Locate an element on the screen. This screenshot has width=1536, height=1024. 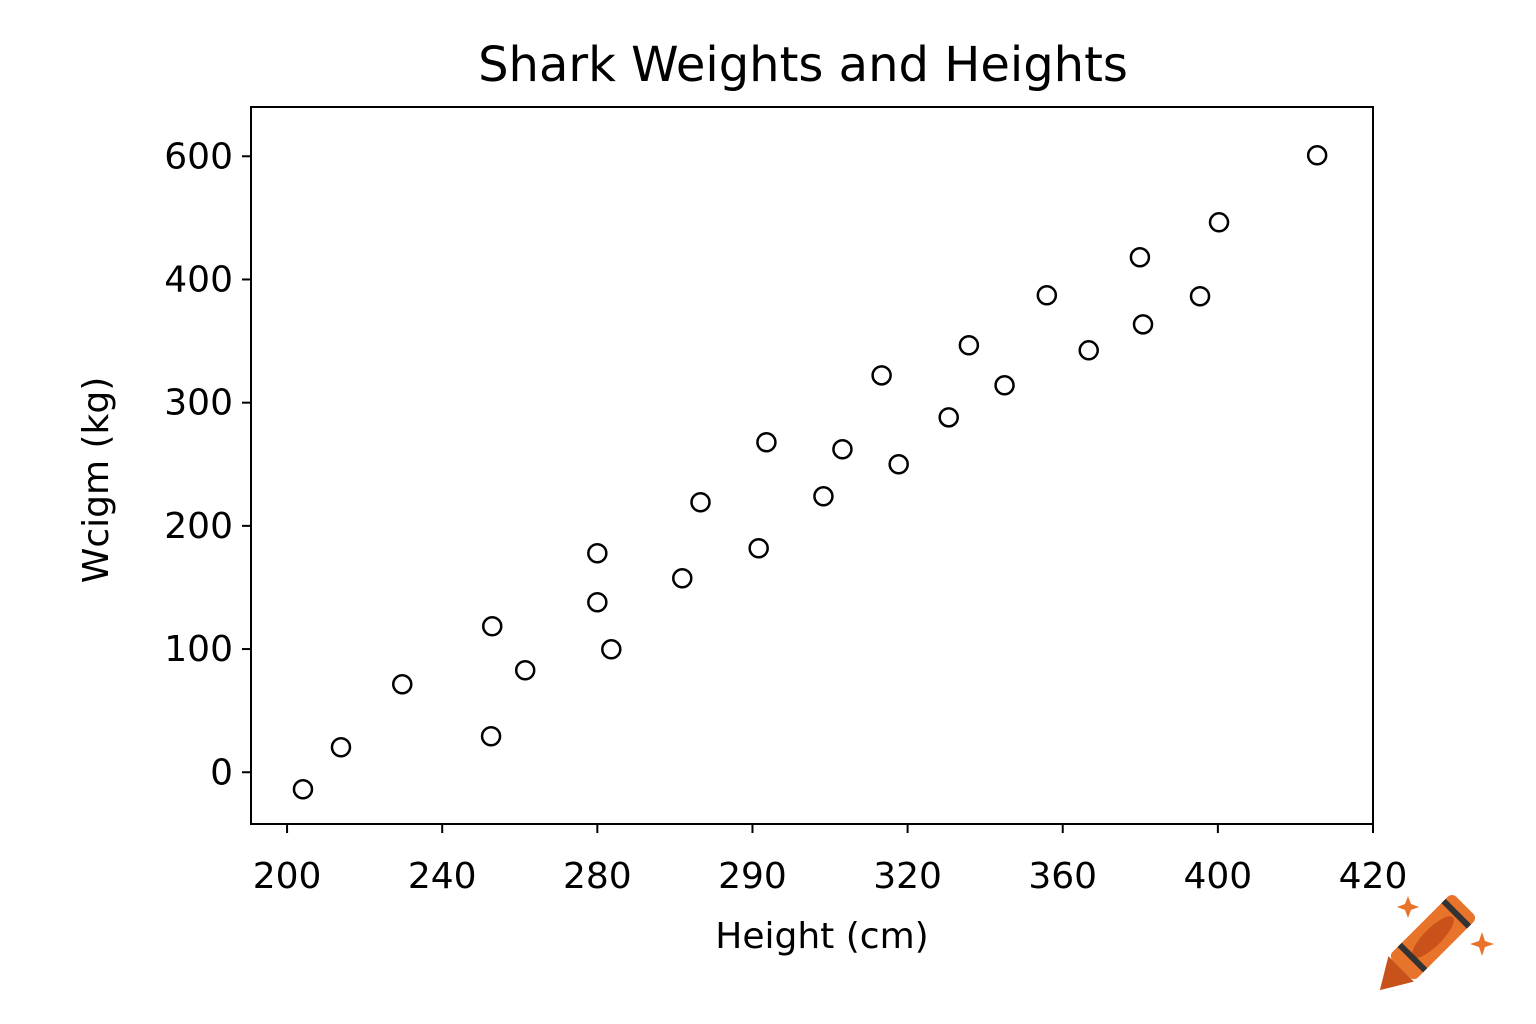
x-tick-label: 400 is located at coordinates (1218, 876).